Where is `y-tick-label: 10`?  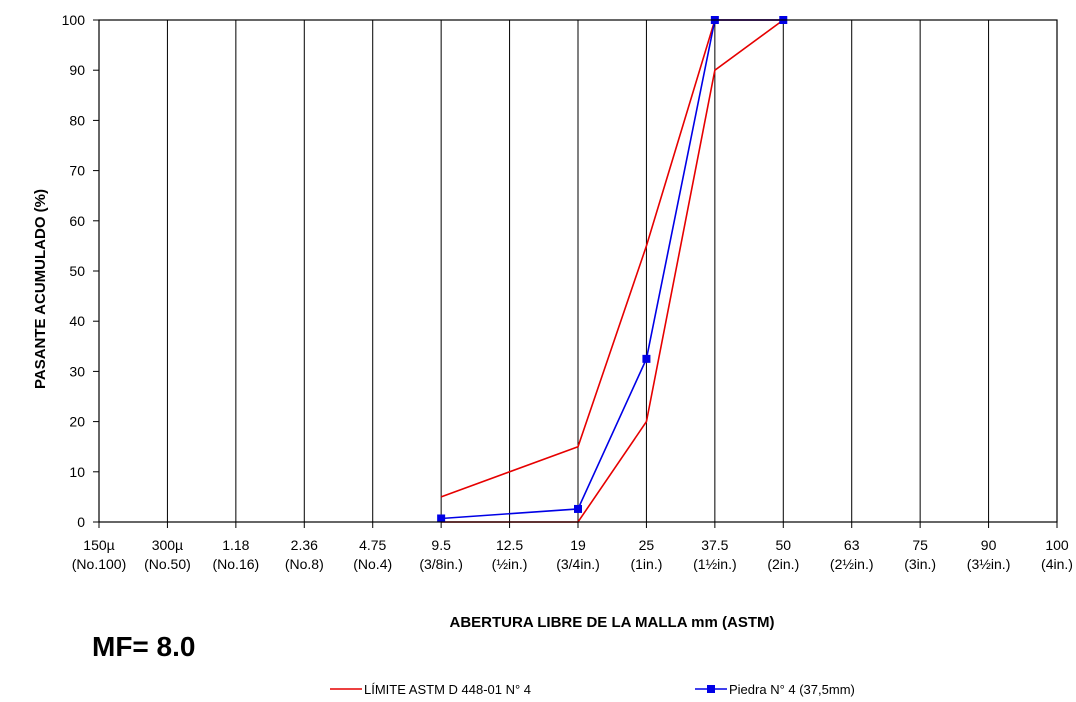 y-tick-label: 10 is located at coordinates (77, 472).